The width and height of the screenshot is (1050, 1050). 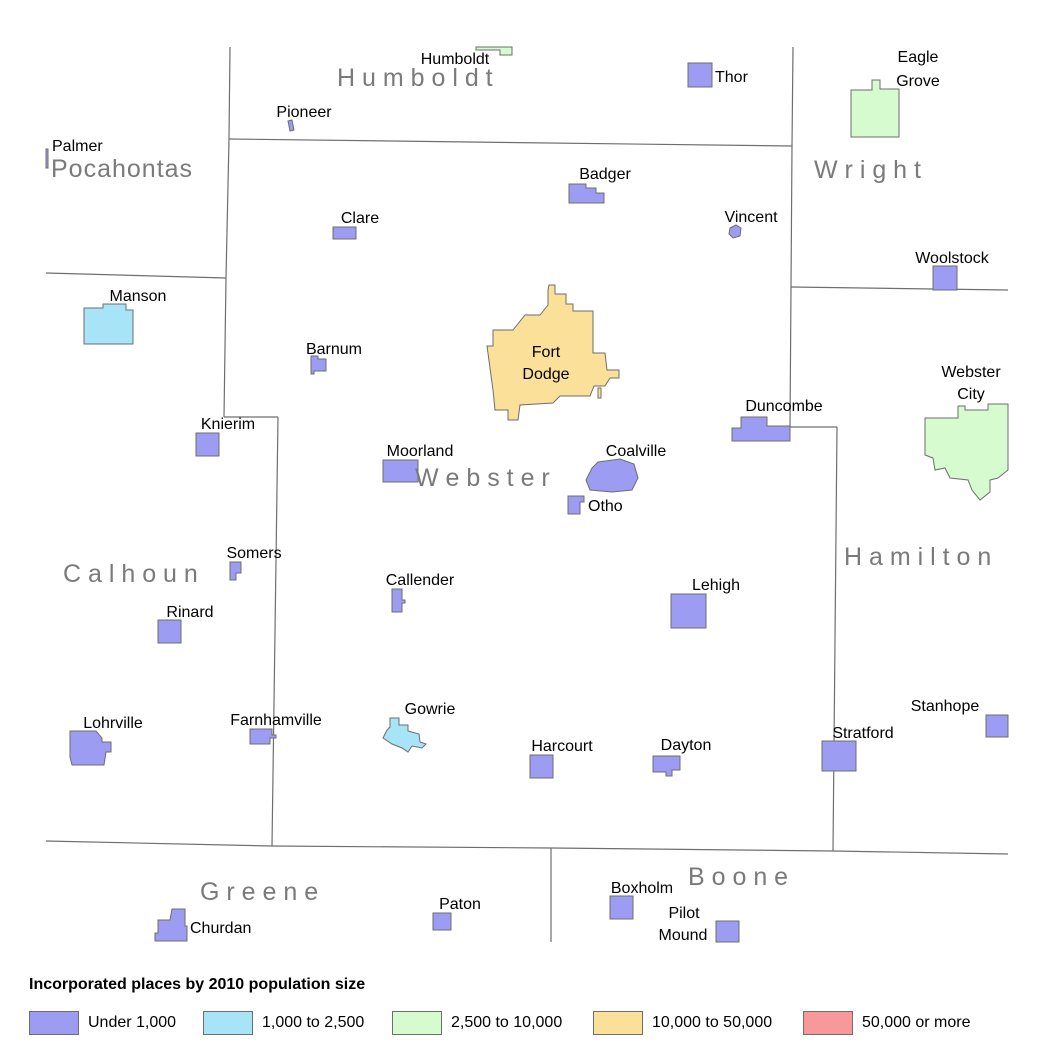 I want to click on legend-label: 2,500 to 10,000, so click(x=506, y=1023).